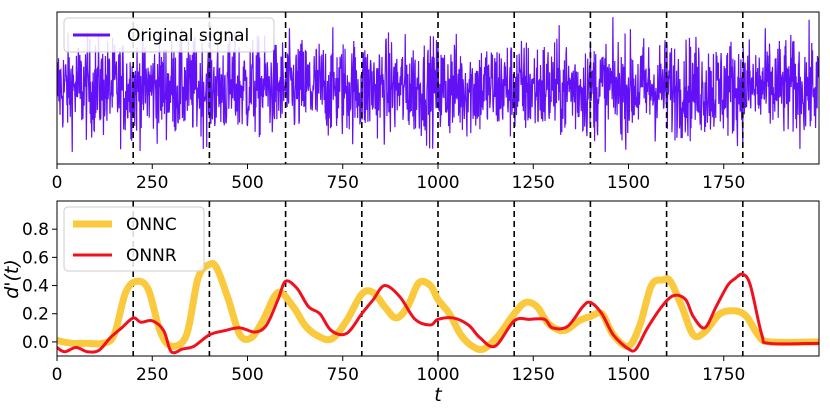 The height and width of the screenshot is (415, 830). I want to click on distance-legend: ONNC ONNR, so click(134, 239).